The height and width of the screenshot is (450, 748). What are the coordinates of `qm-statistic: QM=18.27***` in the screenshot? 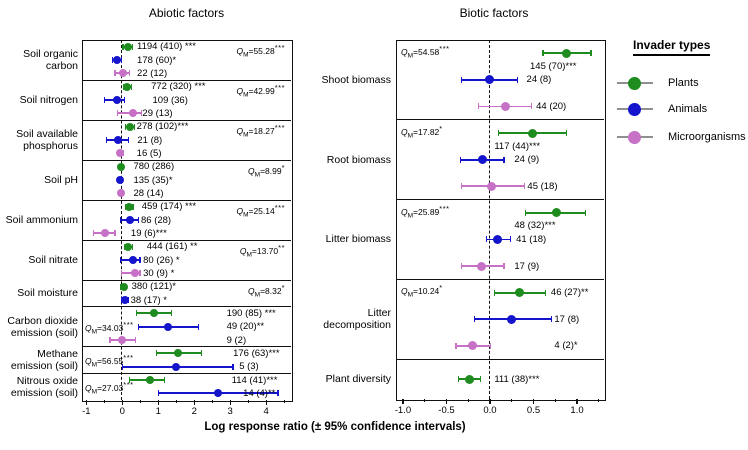 It's located at (260, 131).